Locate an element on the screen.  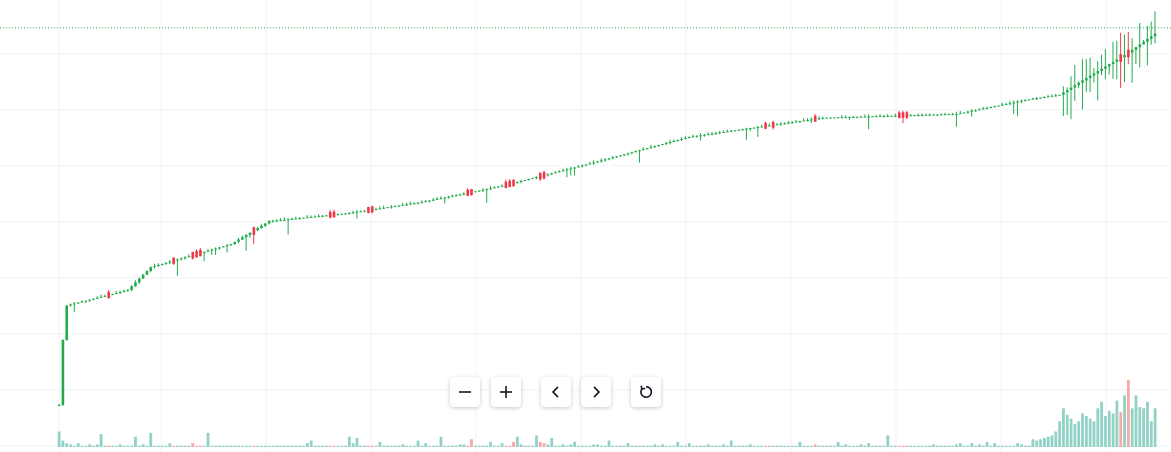
reset-icon is located at coordinates (646, 391).